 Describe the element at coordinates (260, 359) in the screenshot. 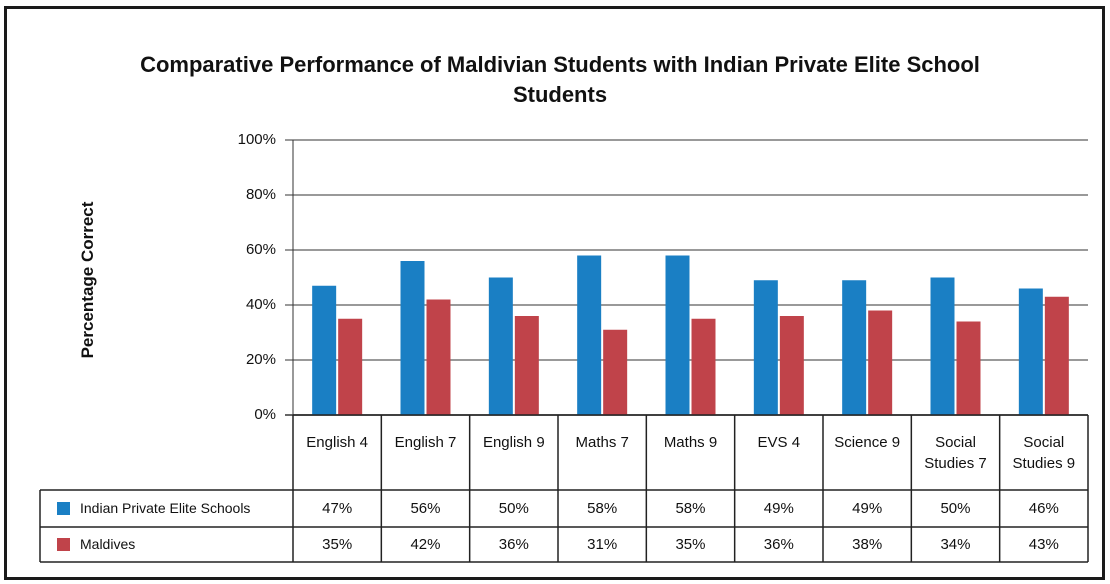

I see `y-tick-label: 20%` at that location.